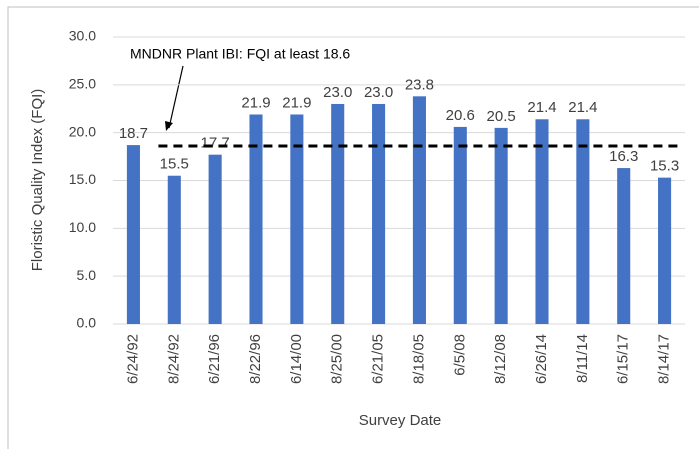 This screenshot has height=449, width=699. Describe the element at coordinates (214, 359) in the screenshot. I see `x-tick-label: 6/21/96` at that location.